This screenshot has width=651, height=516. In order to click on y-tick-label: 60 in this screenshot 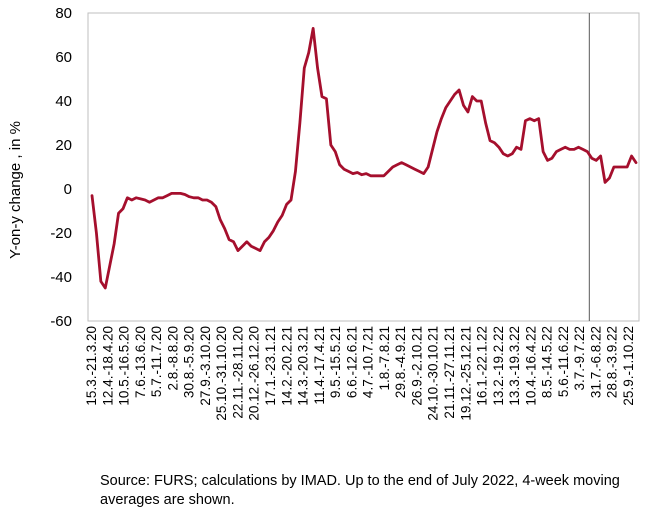, I will do `click(63, 57)`.